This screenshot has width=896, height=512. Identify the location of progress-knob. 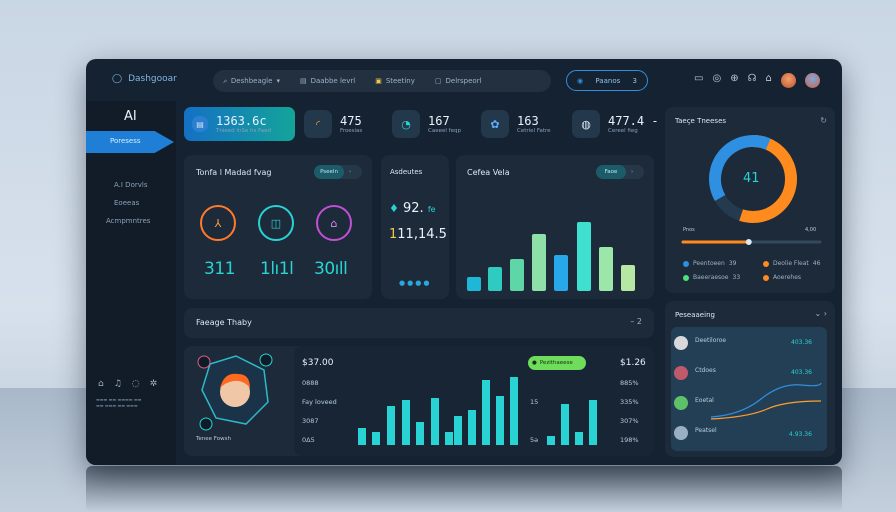
(748, 242).